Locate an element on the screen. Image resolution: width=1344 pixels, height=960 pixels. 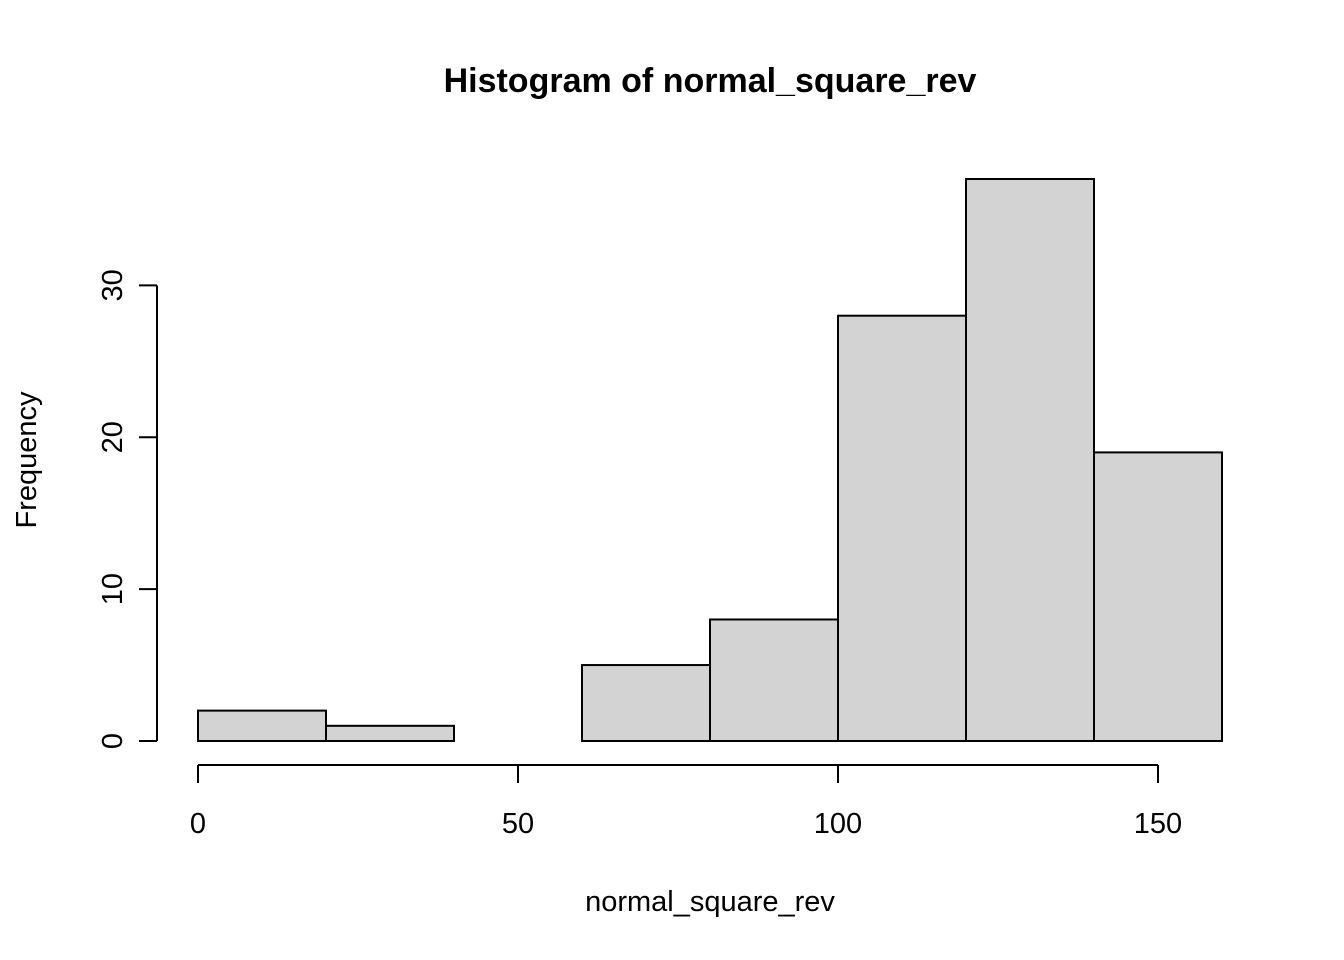
x-tick-label: 50 is located at coordinates (518, 824).